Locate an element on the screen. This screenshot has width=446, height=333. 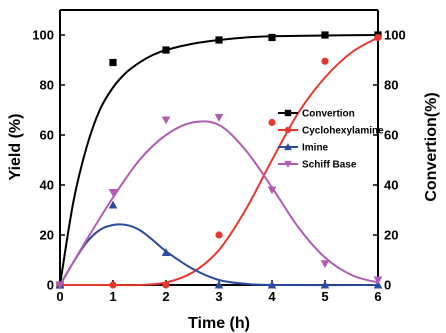
y2-ticks: 0 20 40 60 80 100 is located at coordinates (389, 160).